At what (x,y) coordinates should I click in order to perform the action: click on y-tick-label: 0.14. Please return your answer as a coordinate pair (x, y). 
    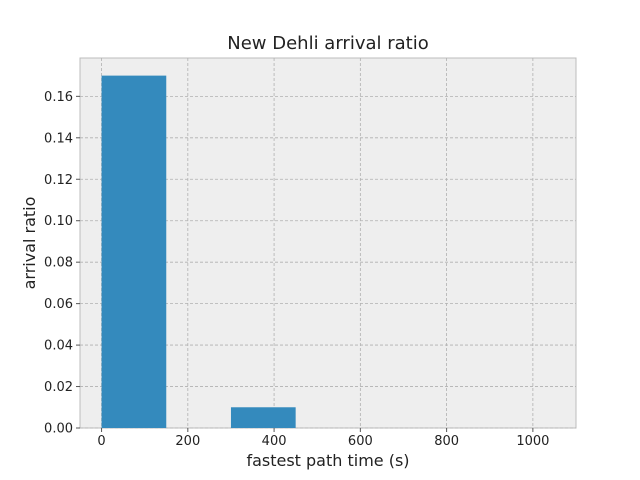
    Looking at the image, I should click on (58, 138).